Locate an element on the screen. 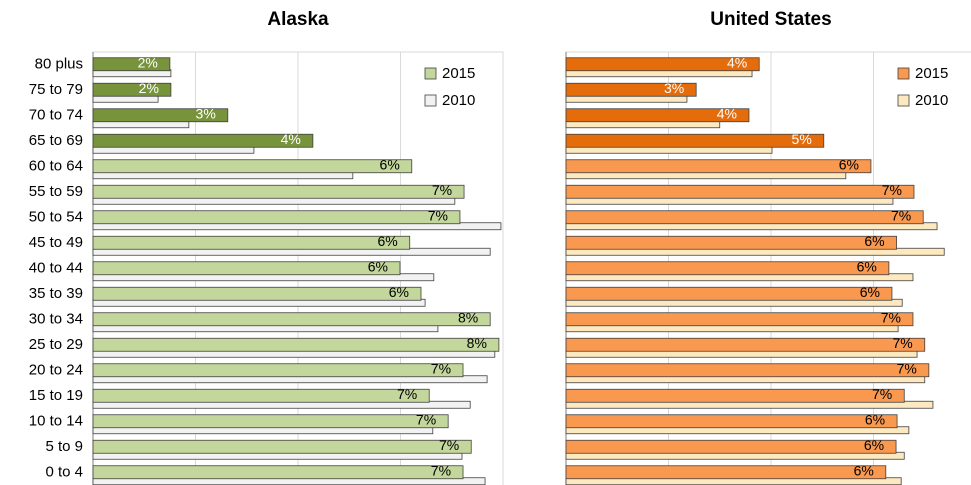 The height and width of the screenshot is (485, 971). y-tick-label: 0 to 4 is located at coordinates (64, 472).